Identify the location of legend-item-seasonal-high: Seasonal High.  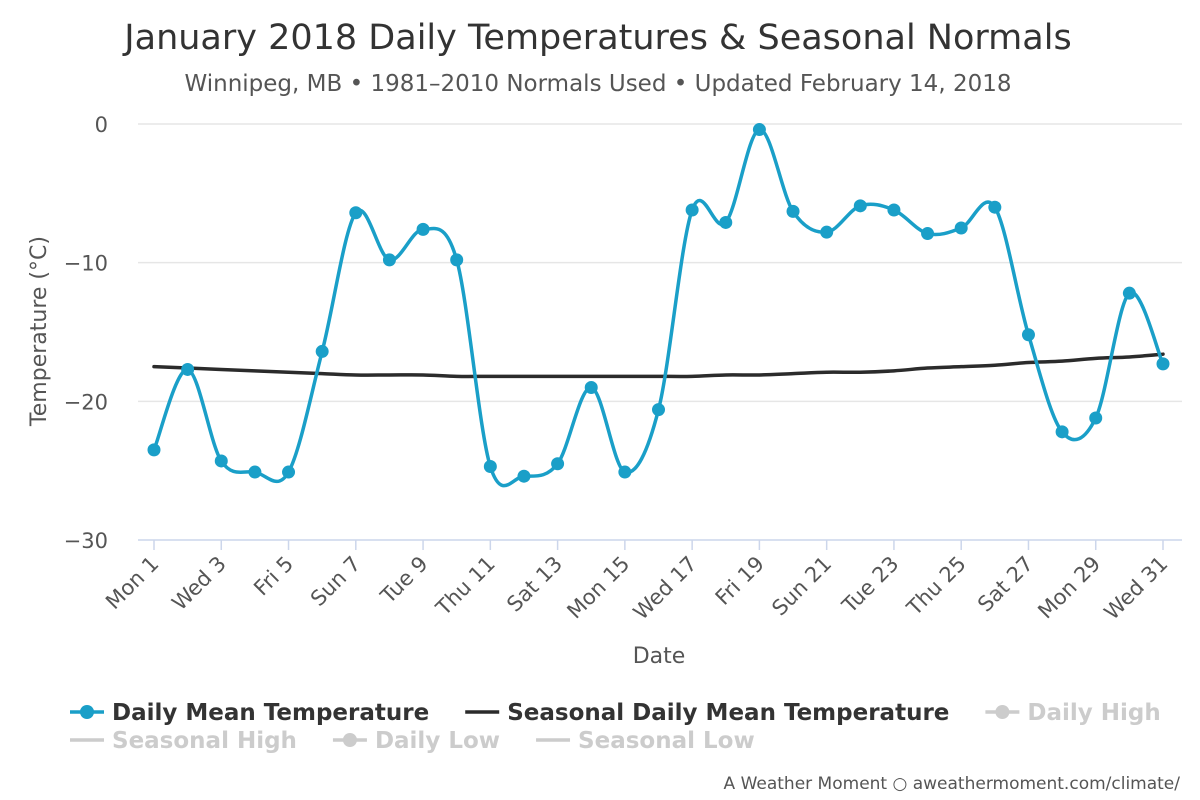
(183, 741).